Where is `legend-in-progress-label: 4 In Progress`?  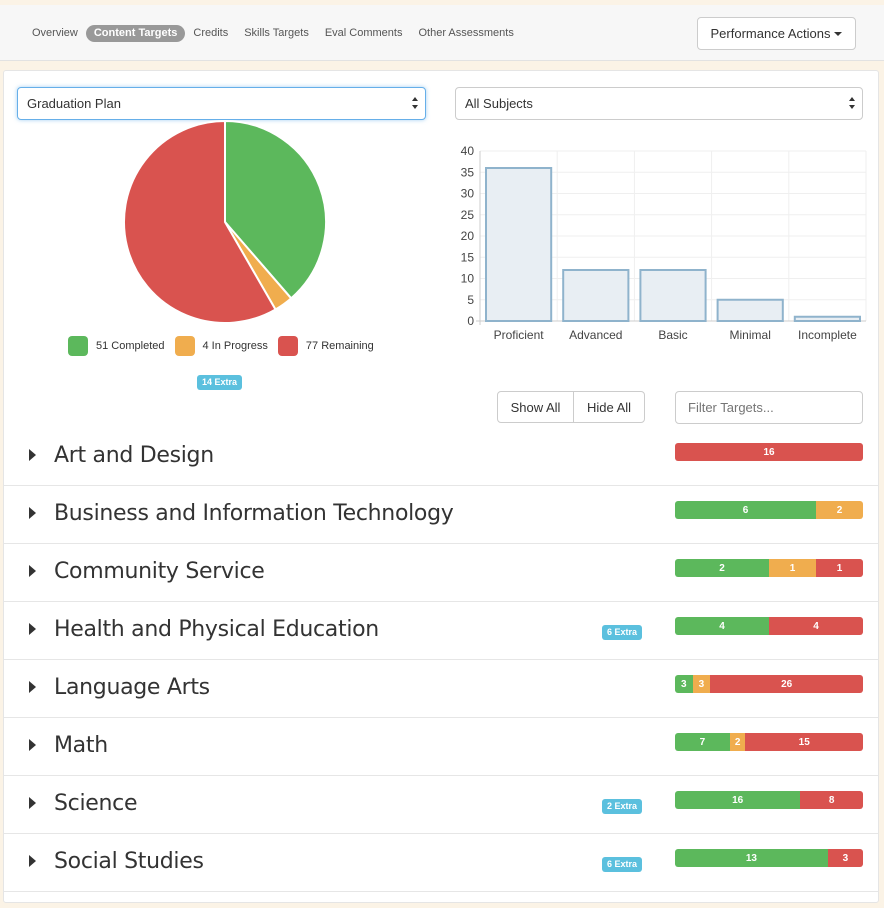 legend-in-progress-label: 4 In Progress is located at coordinates (235, 346).